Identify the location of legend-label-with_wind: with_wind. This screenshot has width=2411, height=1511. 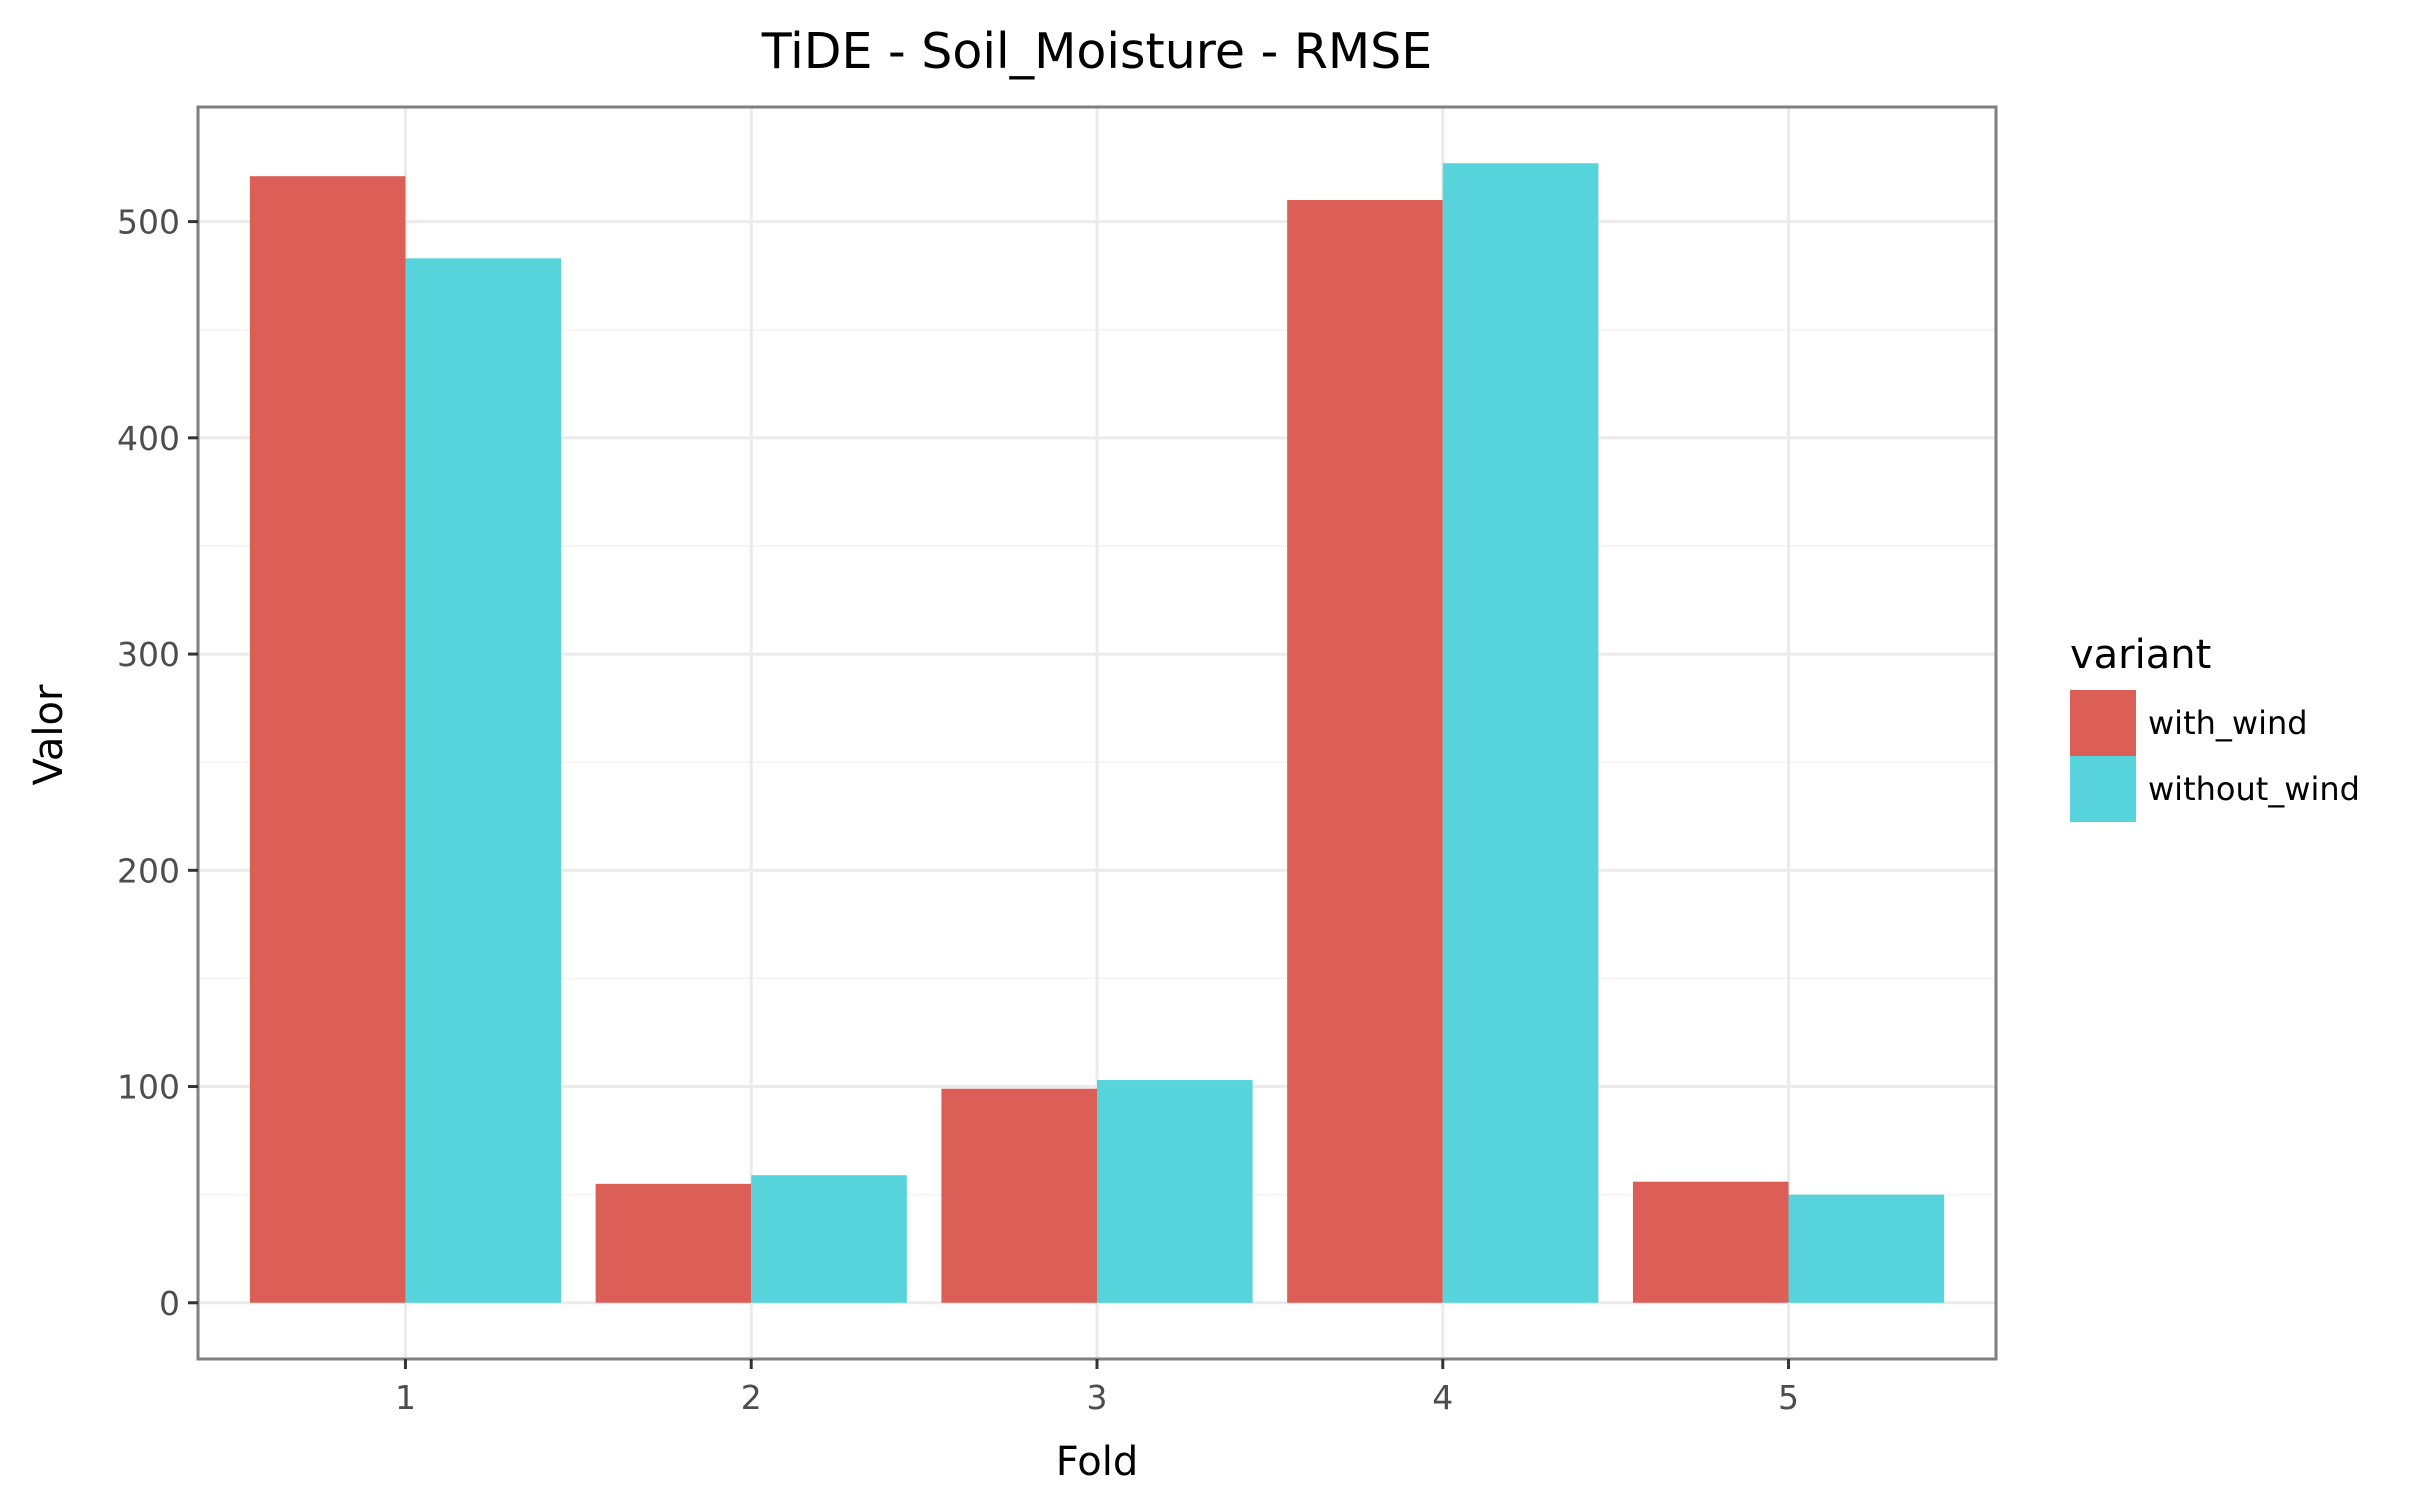
(2228, 723).